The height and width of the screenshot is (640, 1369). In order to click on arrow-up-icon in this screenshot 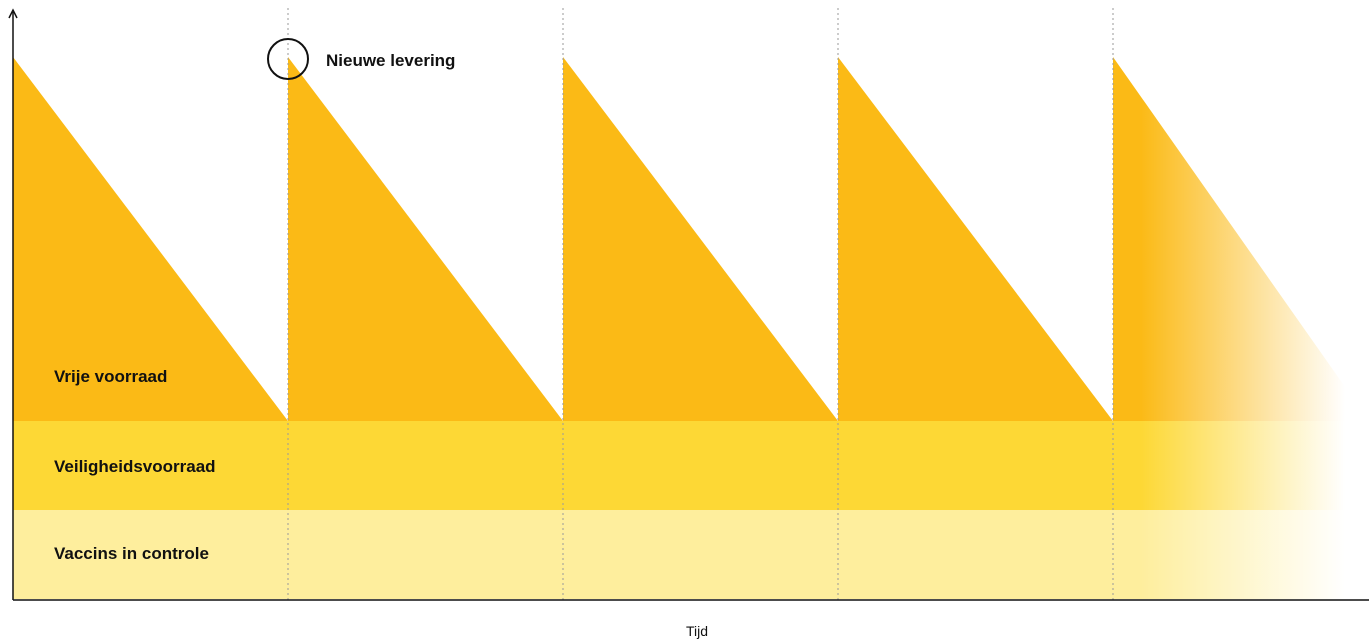, I will do `click(13, 13)`.